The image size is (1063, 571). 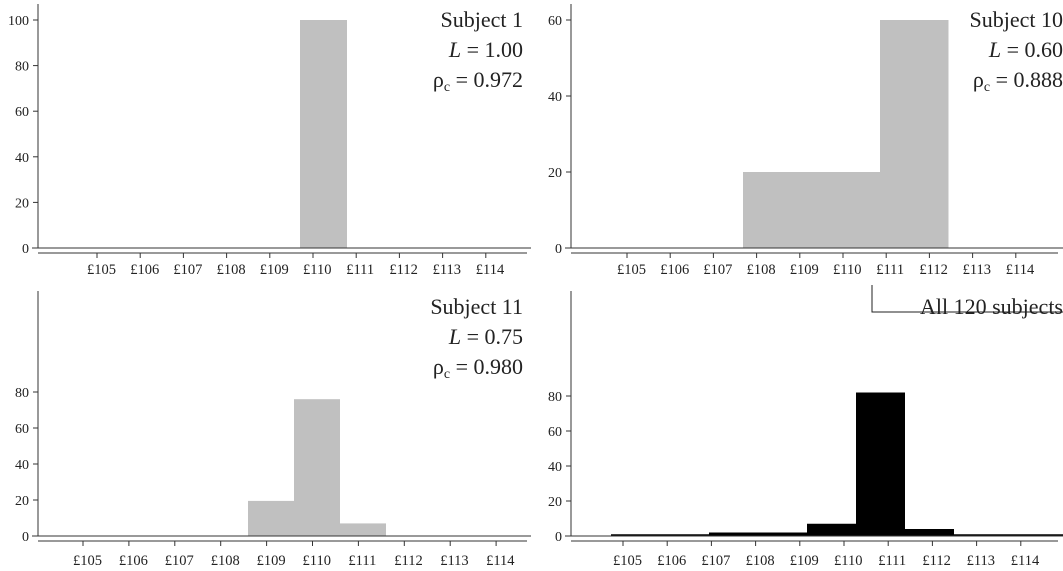 I want to click on bar-£105, so click(x=635, y=535).